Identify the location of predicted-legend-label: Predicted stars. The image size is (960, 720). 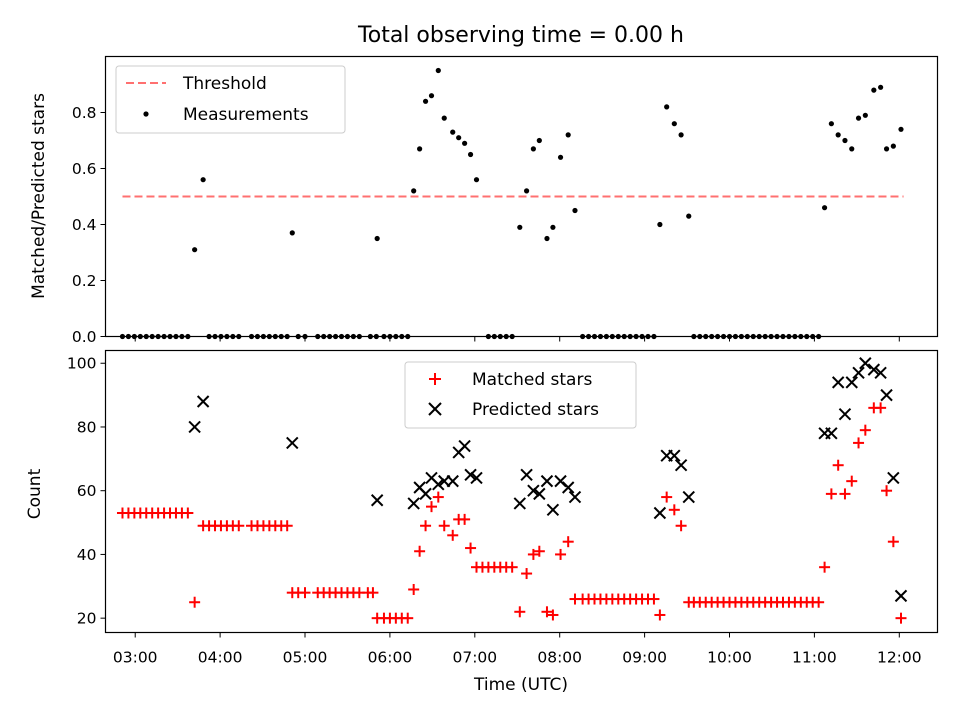
(535, 410).